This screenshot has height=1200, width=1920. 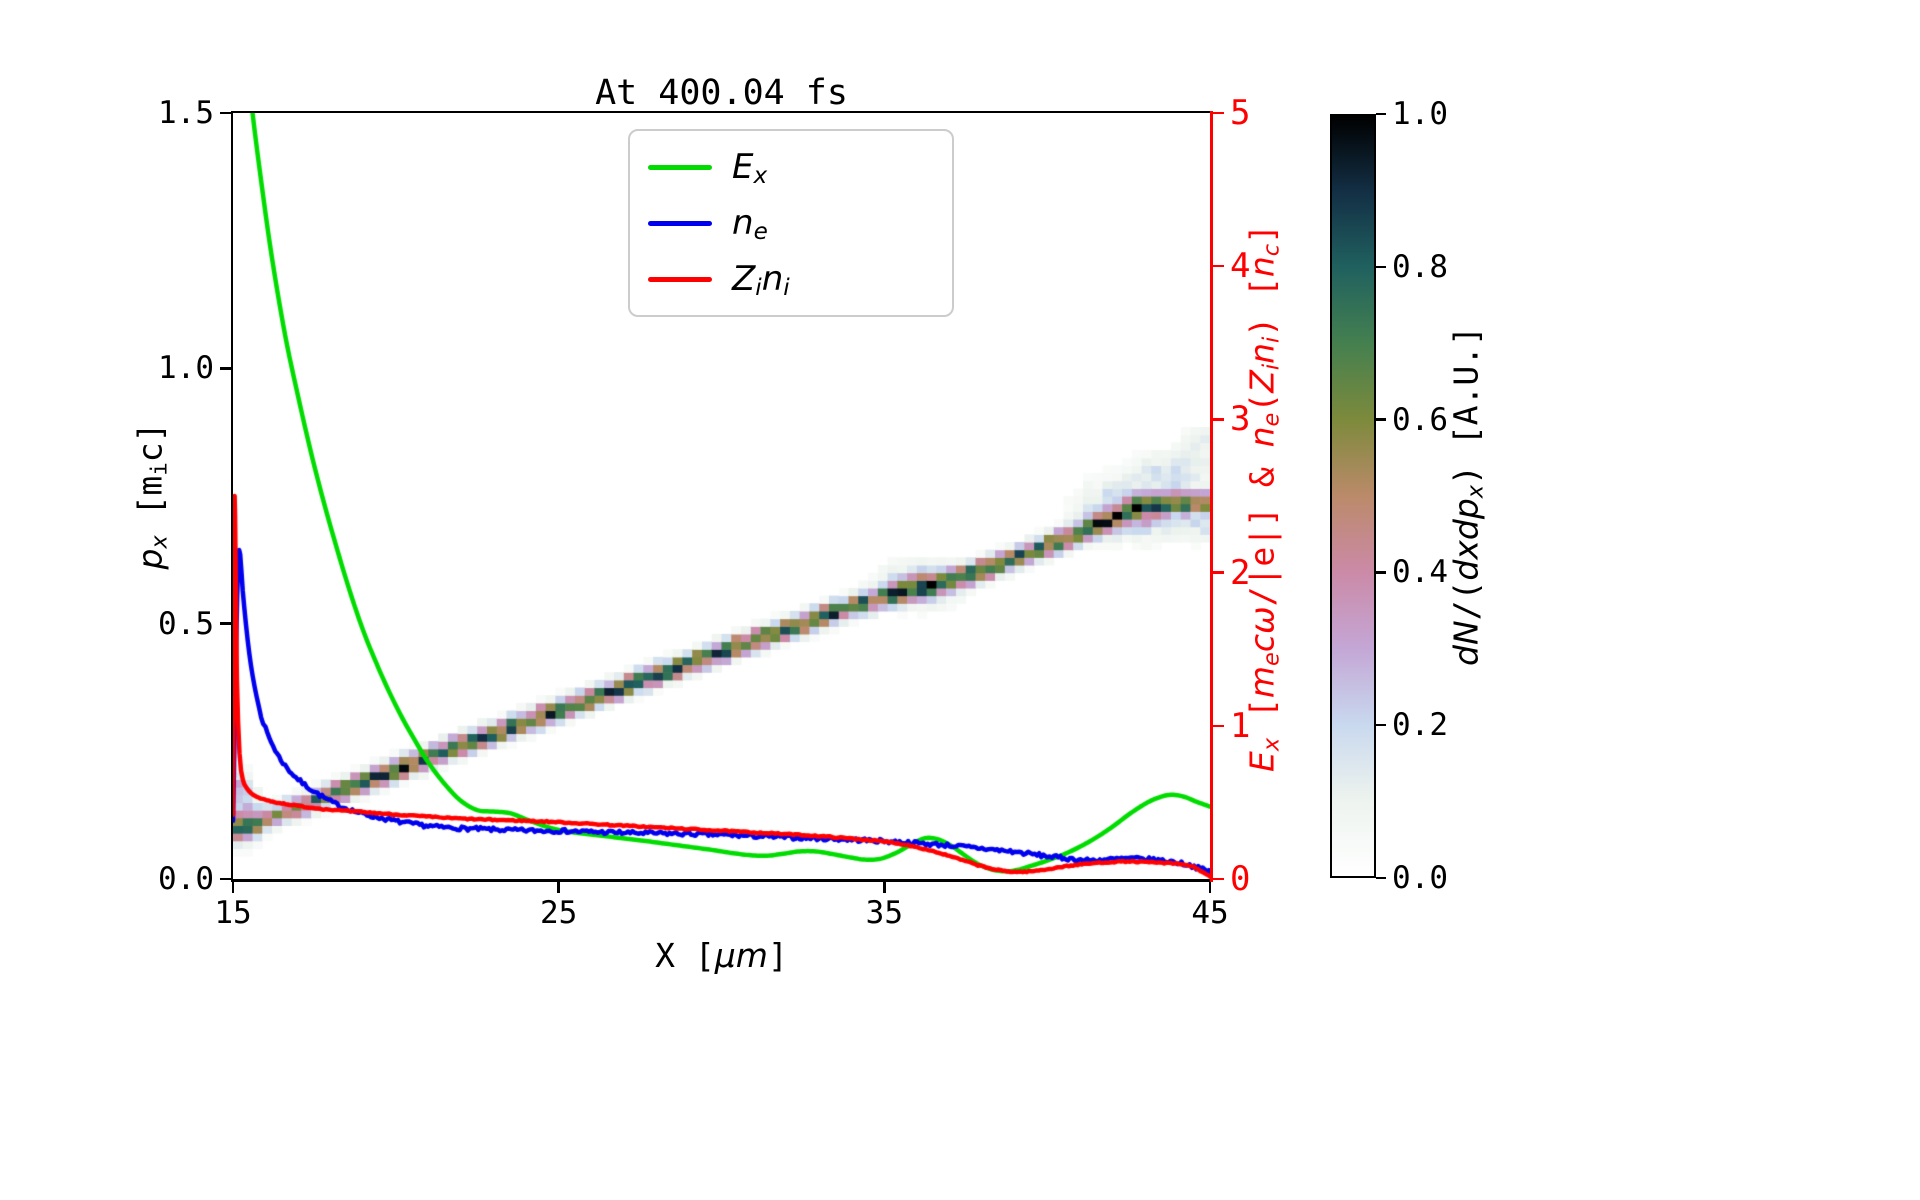 What do you see at coordinates (721, 880) in the screenshot?
I see `spine-bottom` at bounding box center [721, 880].